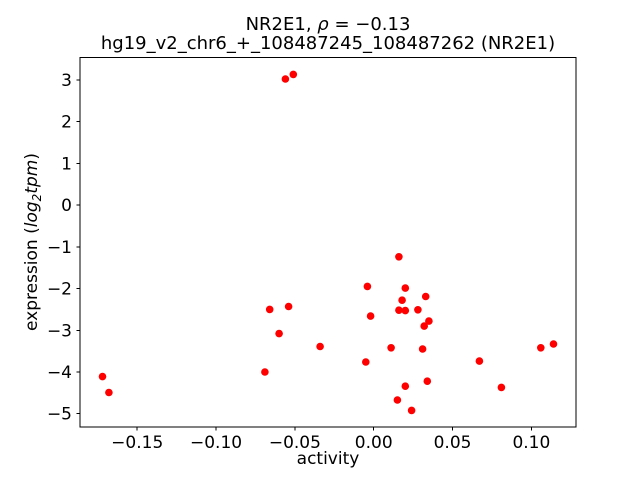 Image resolution: width=640 pixels, height=480 pixels. I want to click on y-tick-label: −2, so click(59, 290).